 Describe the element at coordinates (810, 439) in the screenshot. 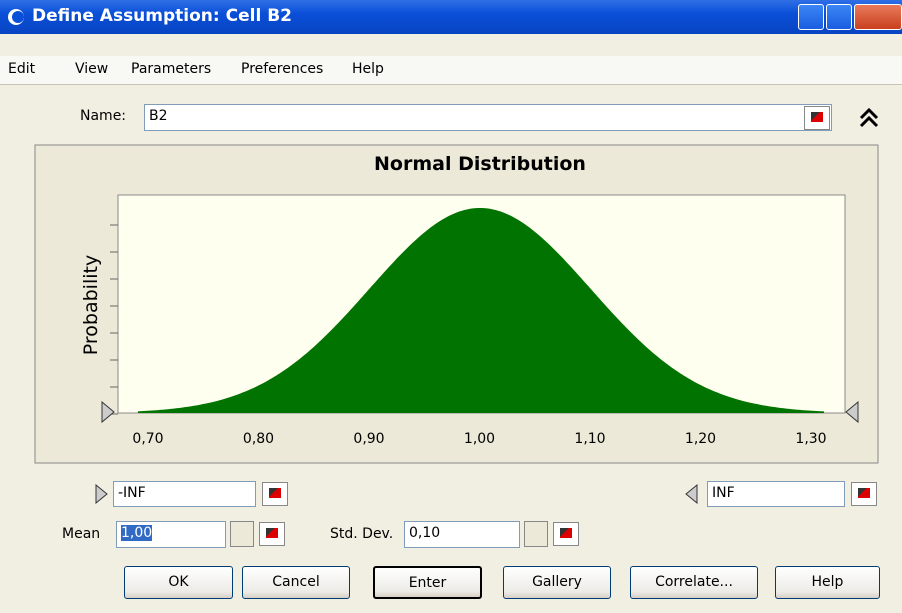

I see `x-tick-label: 1,30` at that location.